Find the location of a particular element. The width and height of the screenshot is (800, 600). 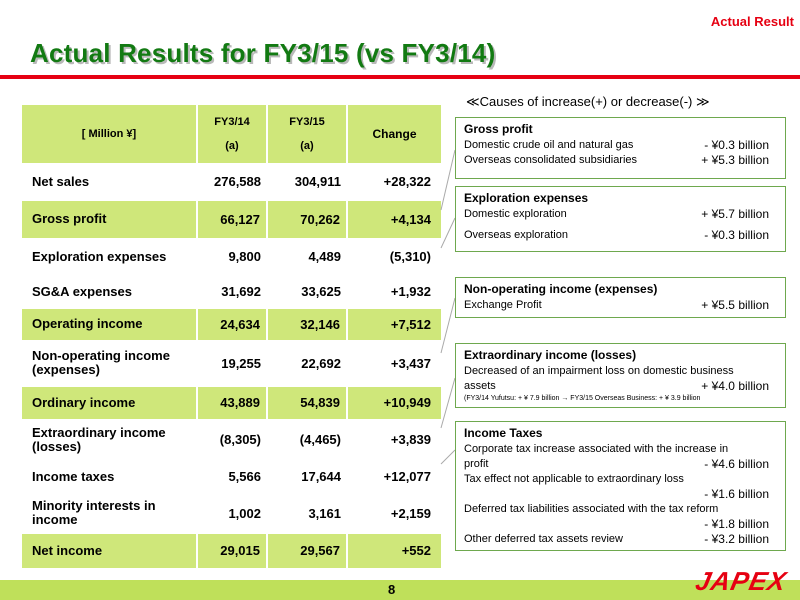

table-row: Net income 29,015 29,567 +552 is located at coordinates (231, 551).